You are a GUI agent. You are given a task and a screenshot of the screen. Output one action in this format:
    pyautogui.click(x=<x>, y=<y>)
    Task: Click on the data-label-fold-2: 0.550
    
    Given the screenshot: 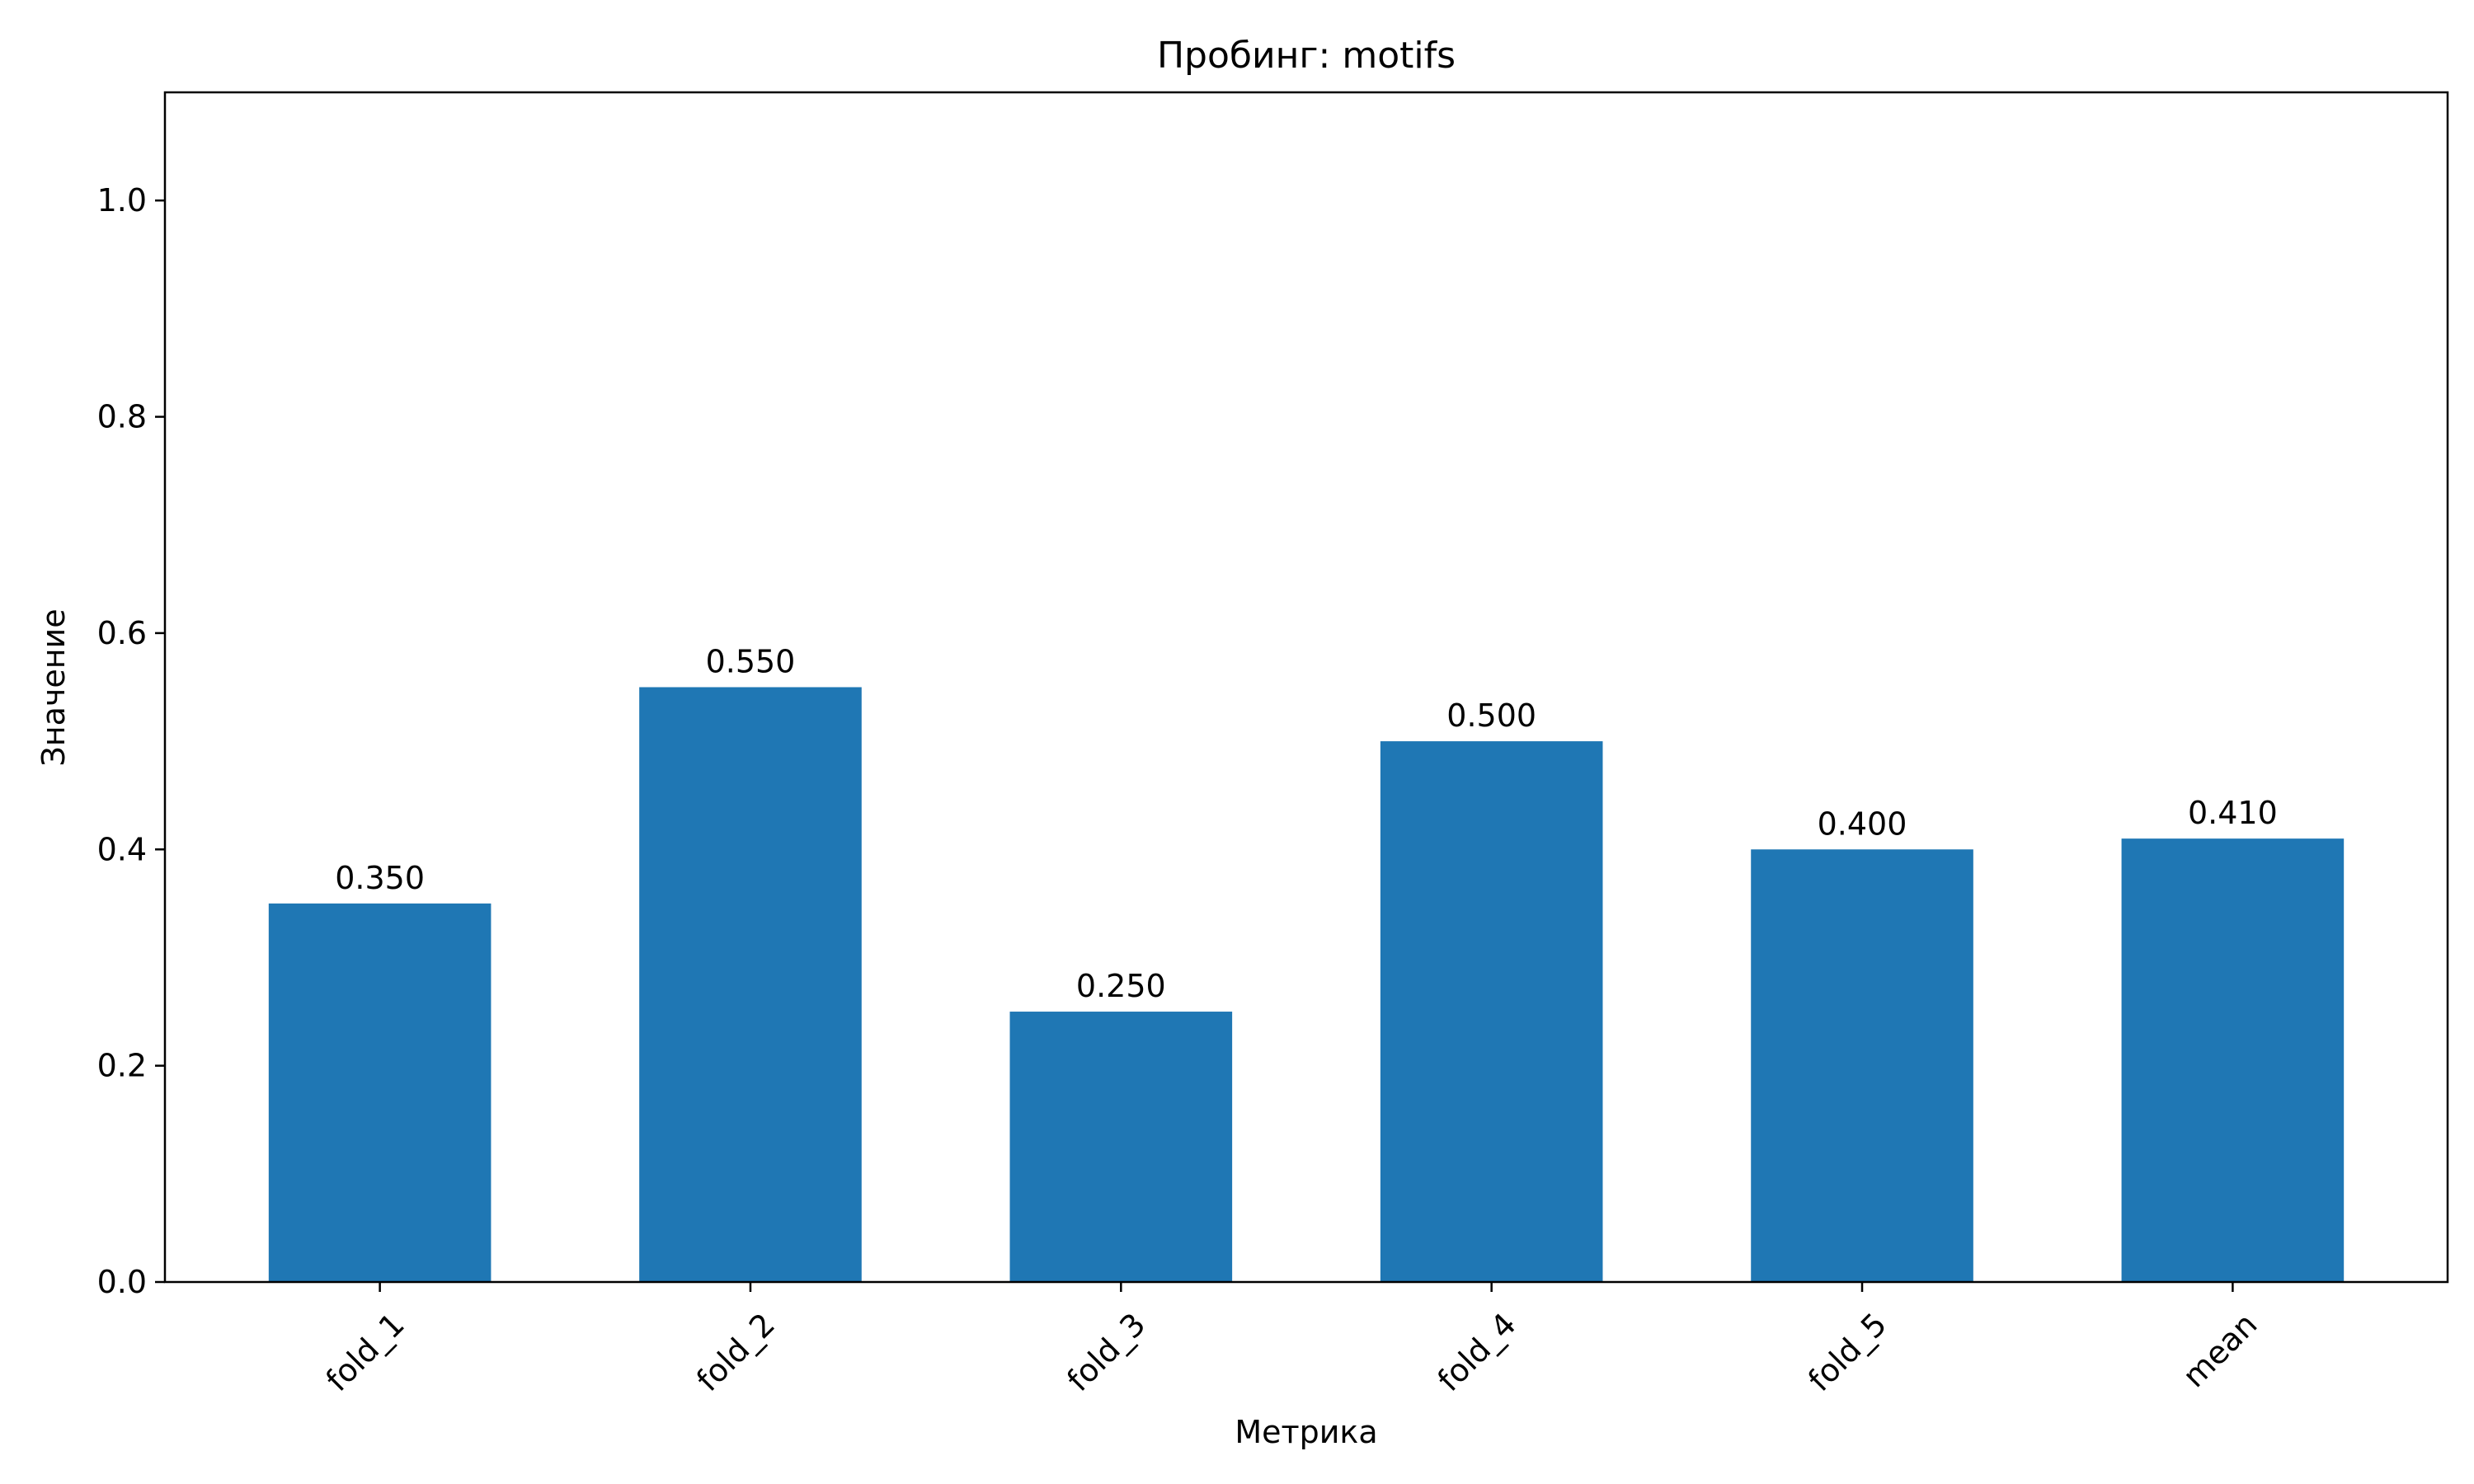 What is the action you would take?
    pyautogui.click(x=751, y=662)
    